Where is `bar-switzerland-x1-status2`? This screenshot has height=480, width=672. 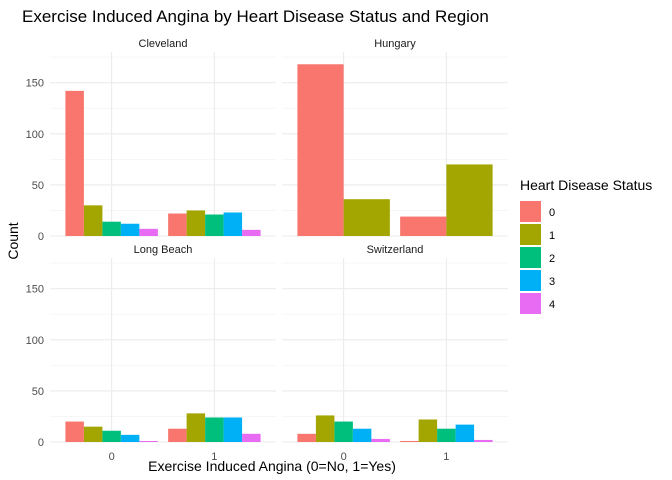 bar-switzerland-x1-status2 is located at coordinates (446, 435).